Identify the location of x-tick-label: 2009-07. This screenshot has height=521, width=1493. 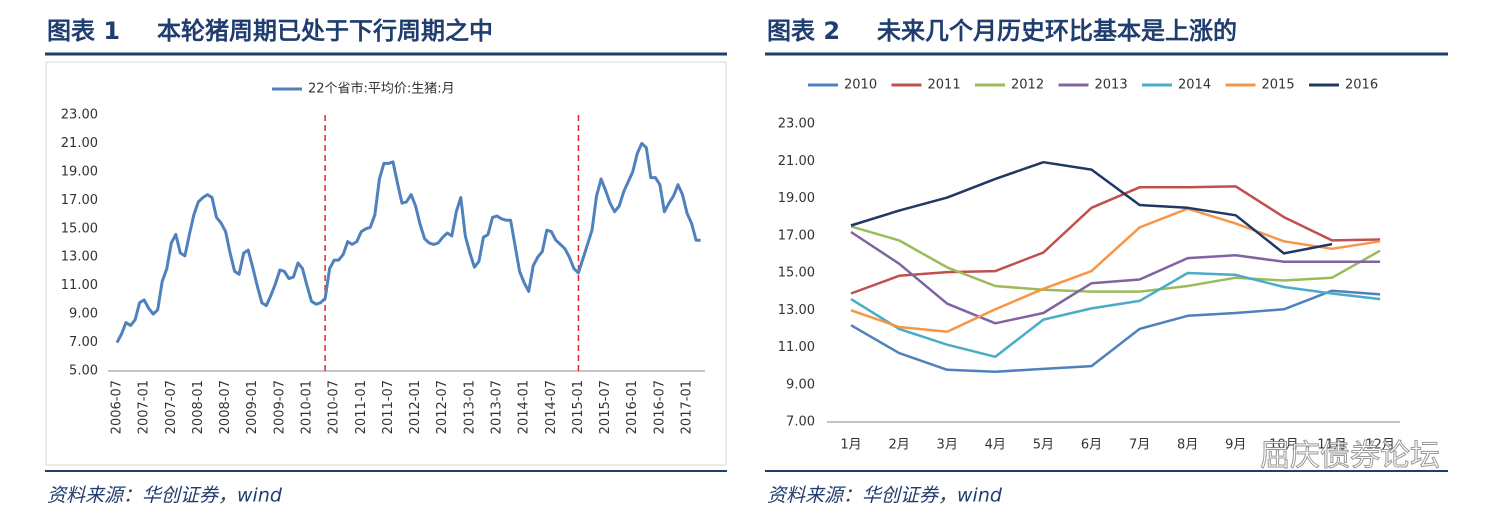
(279, 407).